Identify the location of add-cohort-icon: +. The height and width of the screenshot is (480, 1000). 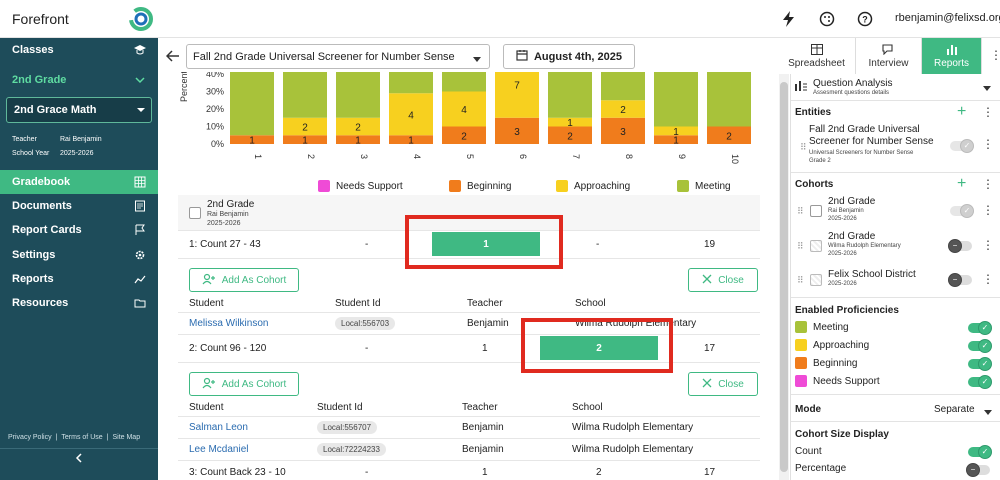
(962, 183).